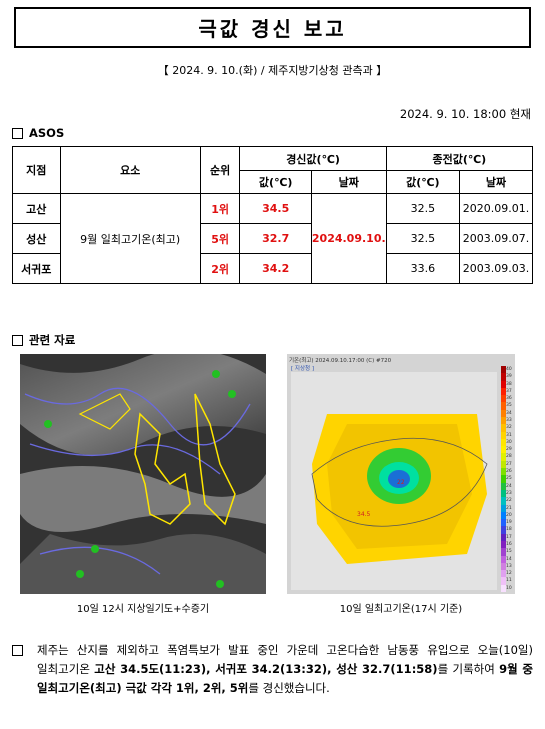  Describe the element at coordinates (52, 340) in the screenshot. I see `related-heading-label: 관련 자료` at that location.